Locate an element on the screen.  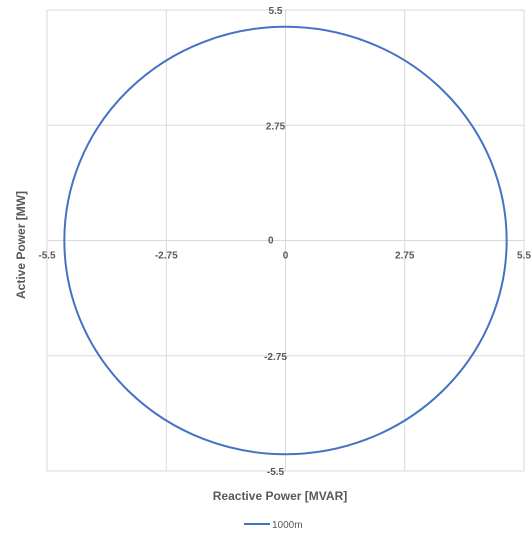
x-tick-label-0: -5.5 is located at coordinates (47, 256).